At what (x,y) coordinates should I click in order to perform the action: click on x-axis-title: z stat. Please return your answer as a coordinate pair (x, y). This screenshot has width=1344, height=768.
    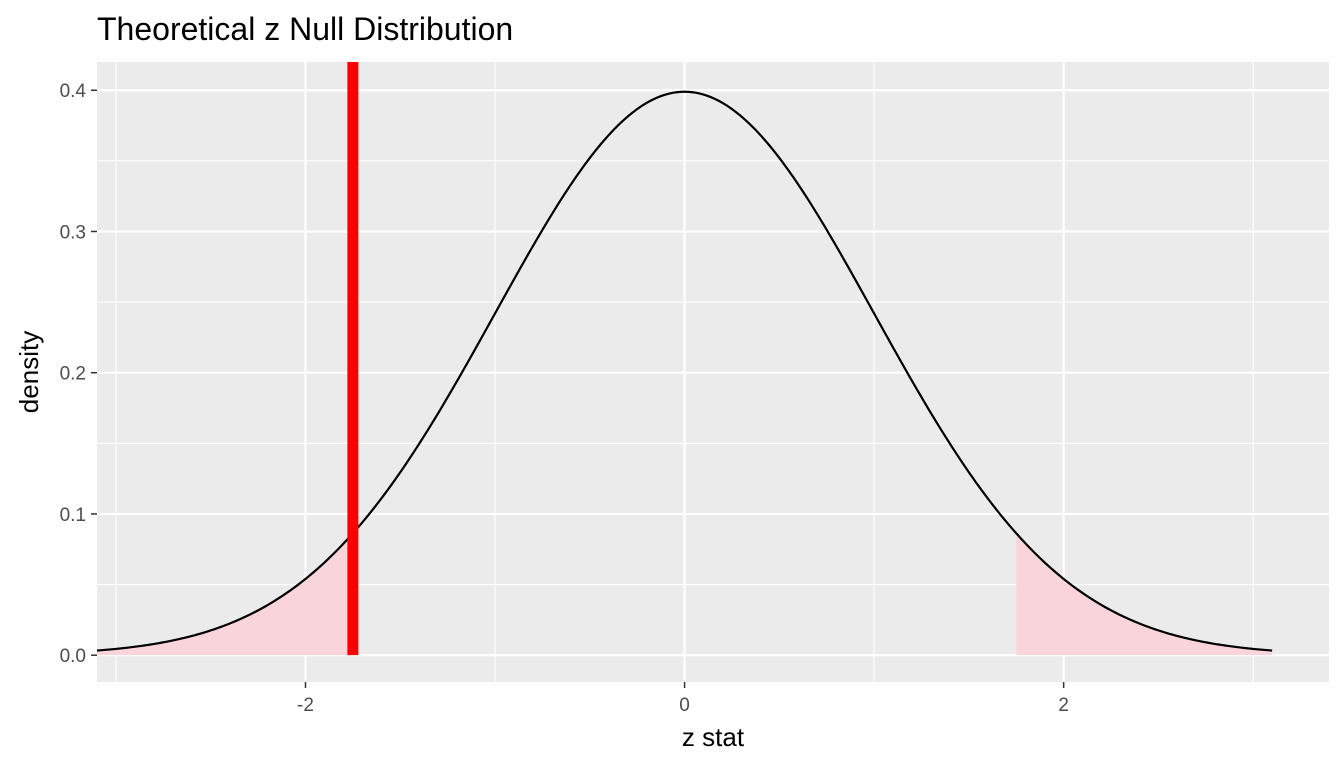
    Looking at the image, I should click on (713, 737).